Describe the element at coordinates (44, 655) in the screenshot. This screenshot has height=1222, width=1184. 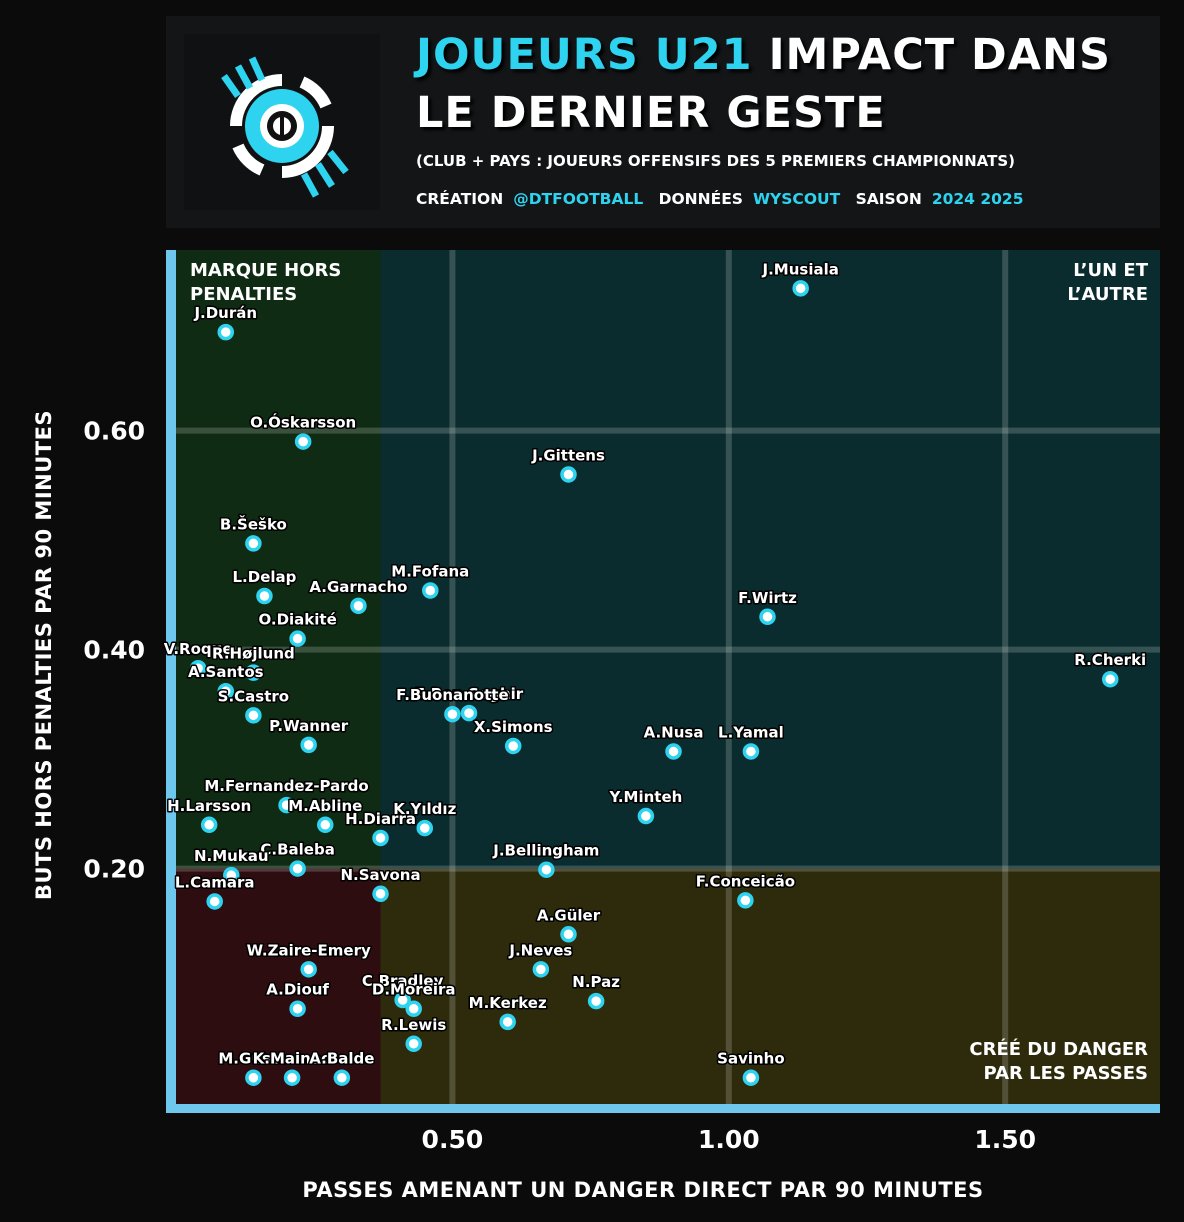
I see `y-axis-title: BUTS HORS PENALTIES PAR 90 MINUTES` at that location.